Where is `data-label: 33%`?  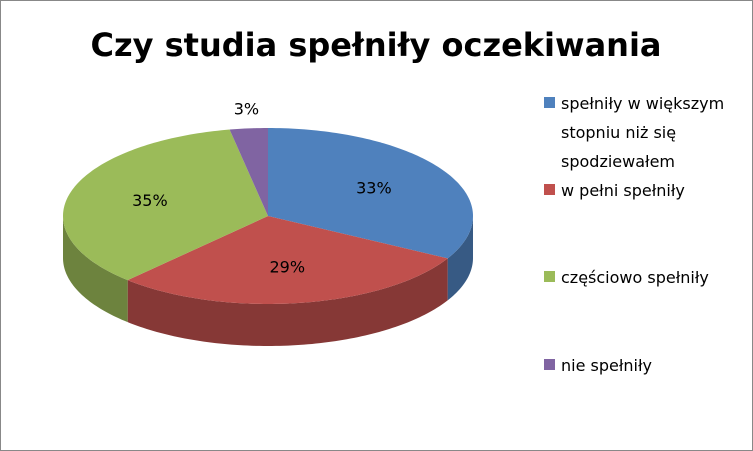 data-label: 33% is located at coordinates (374, 188).